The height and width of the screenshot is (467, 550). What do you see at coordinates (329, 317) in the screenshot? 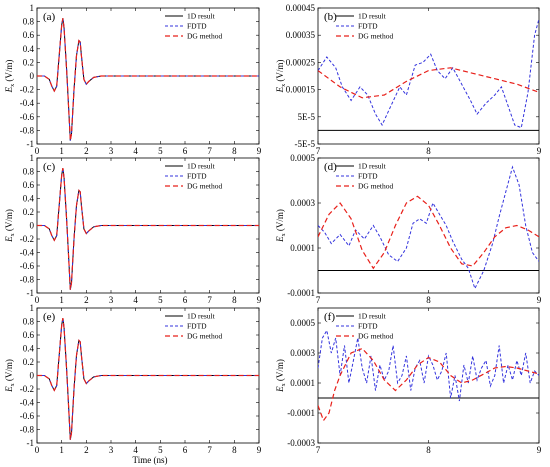
I see `panel-label: (f)` at bounding box center [329, 317].